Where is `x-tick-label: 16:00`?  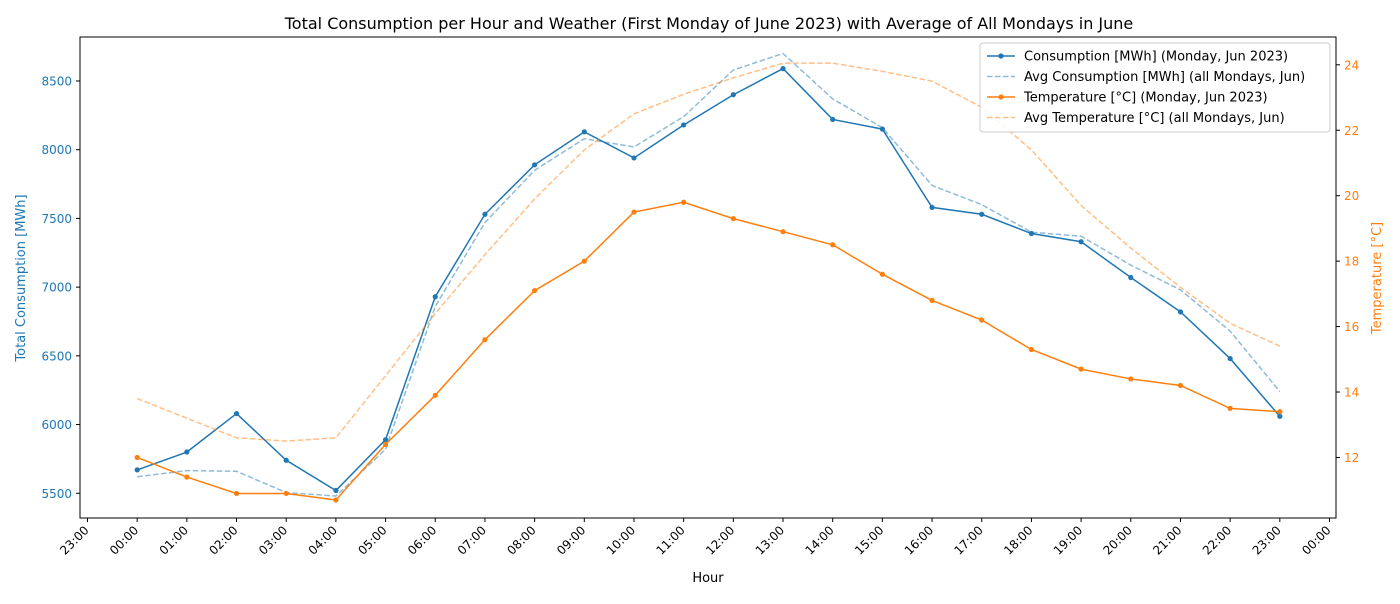 x-tick-label: 16:00 is located at coordinates (919, 540).